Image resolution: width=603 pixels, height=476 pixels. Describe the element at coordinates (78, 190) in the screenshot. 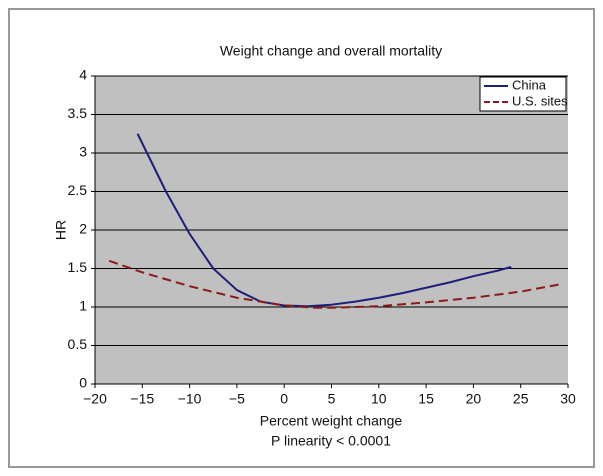

I see `y-tick-label: 2.5` at that location.